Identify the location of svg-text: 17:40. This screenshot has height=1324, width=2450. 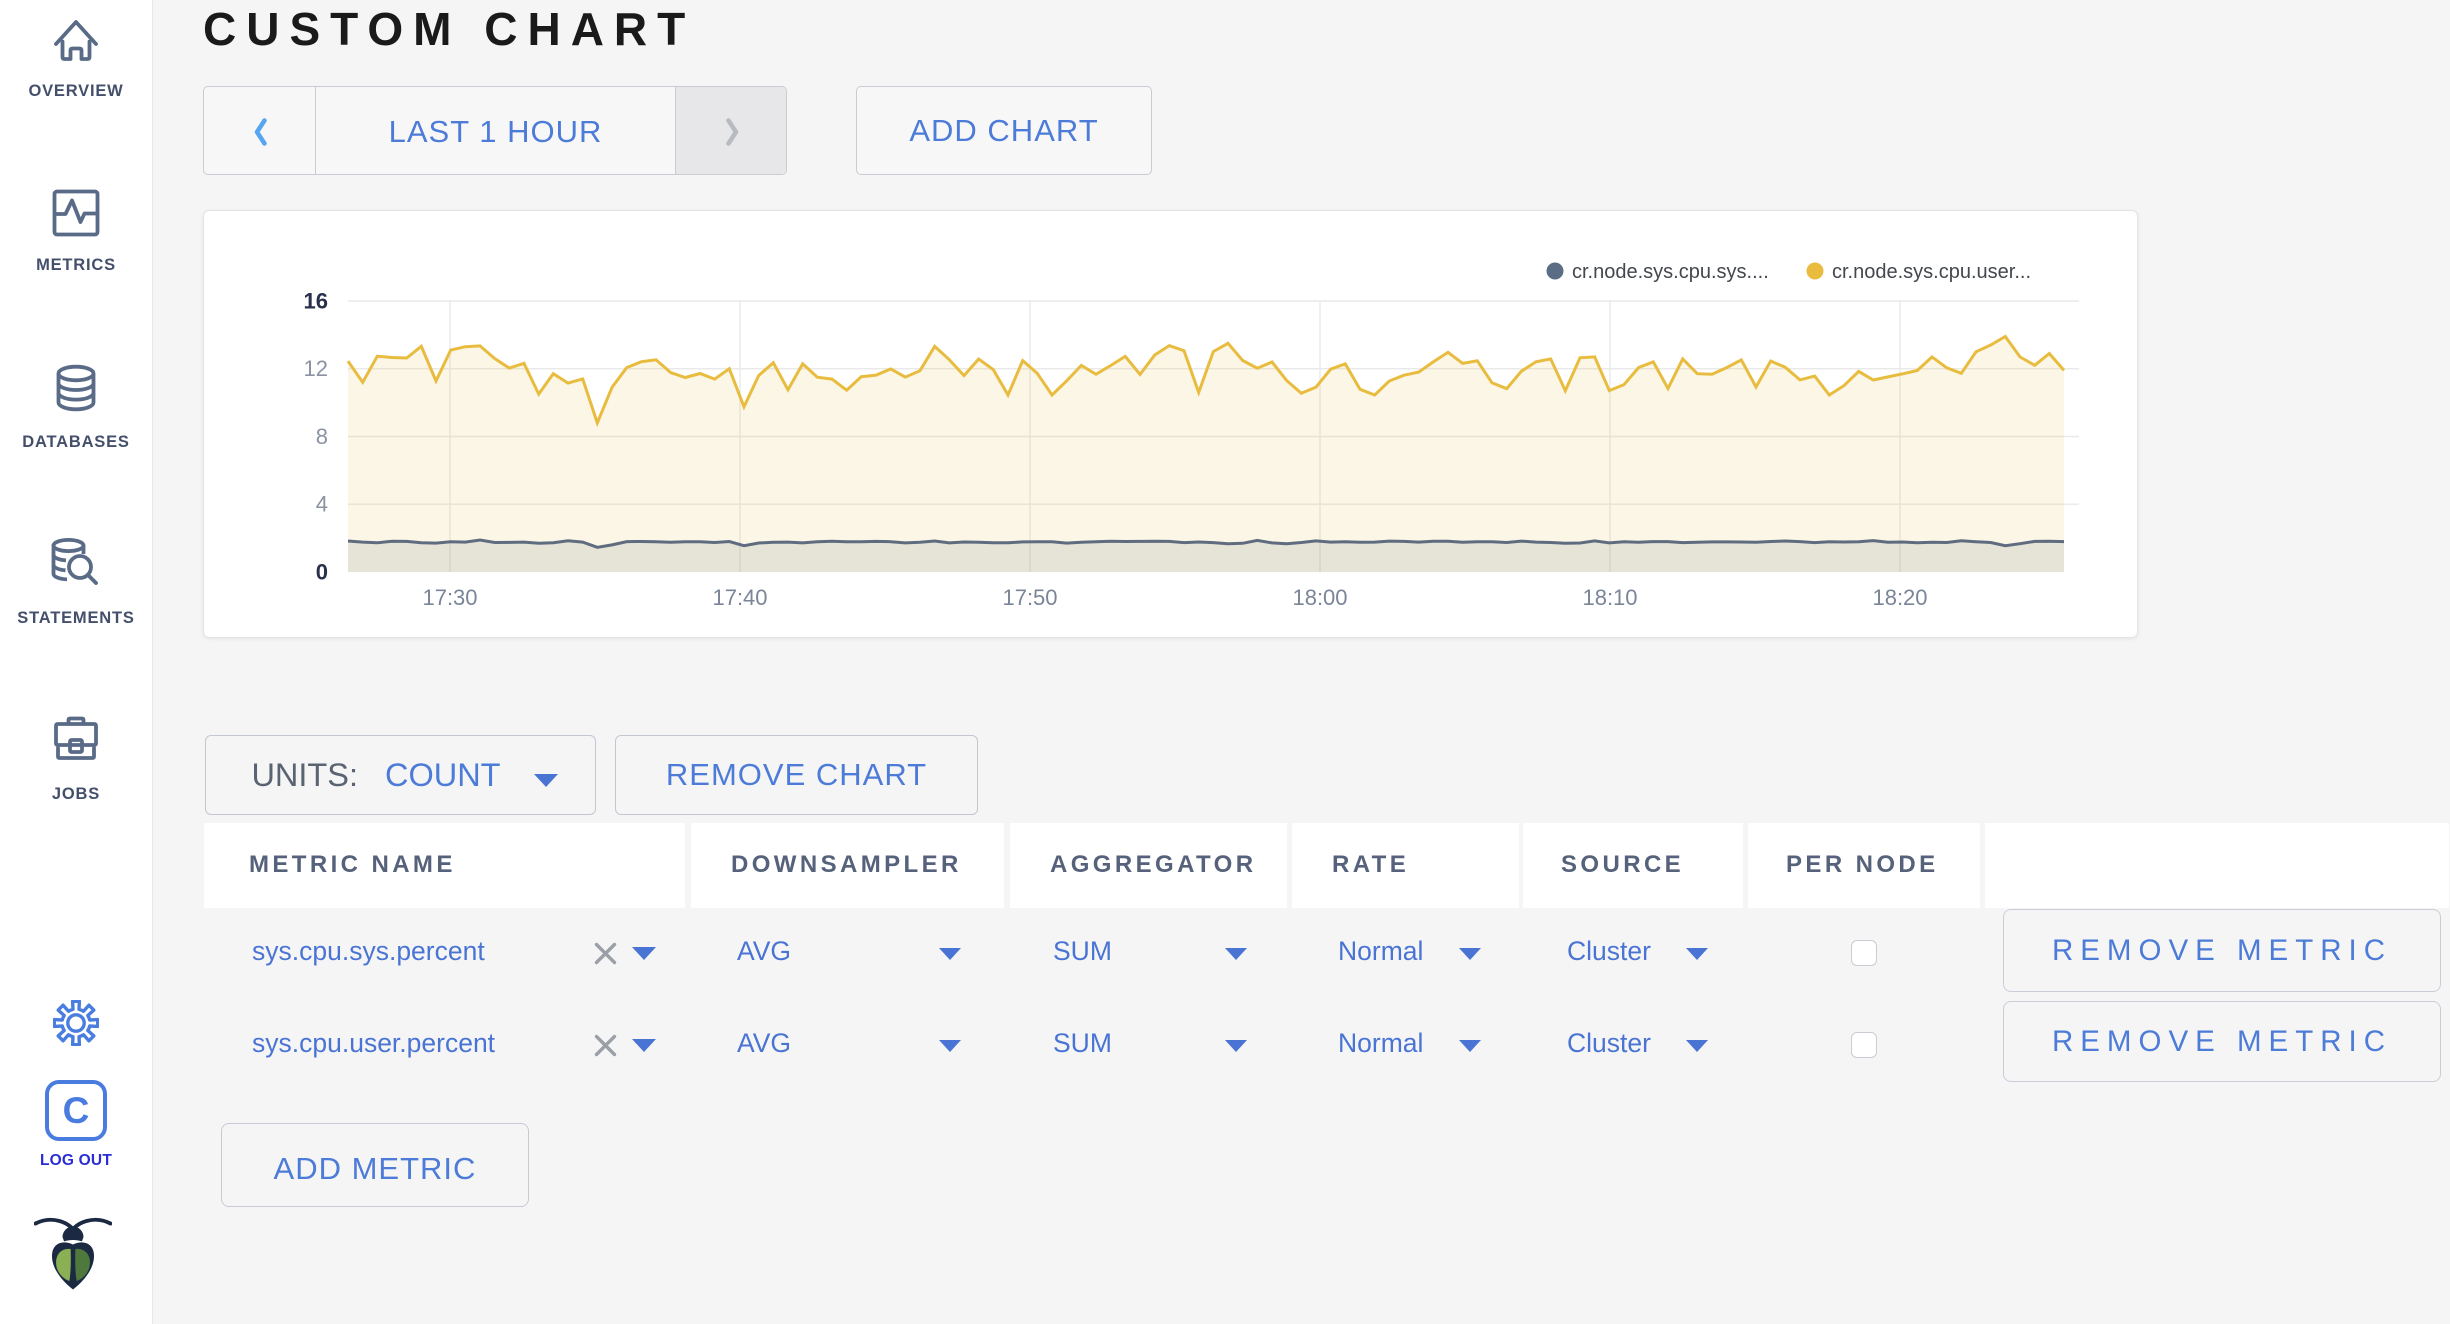
(739, 597).